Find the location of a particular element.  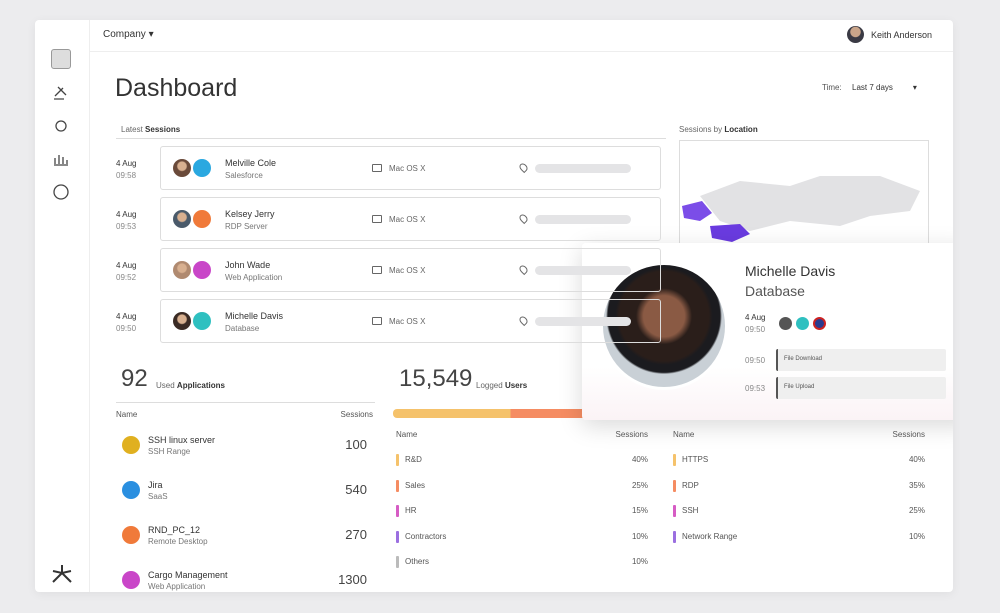

group-share: 15% is located at coordinates (639, 510).